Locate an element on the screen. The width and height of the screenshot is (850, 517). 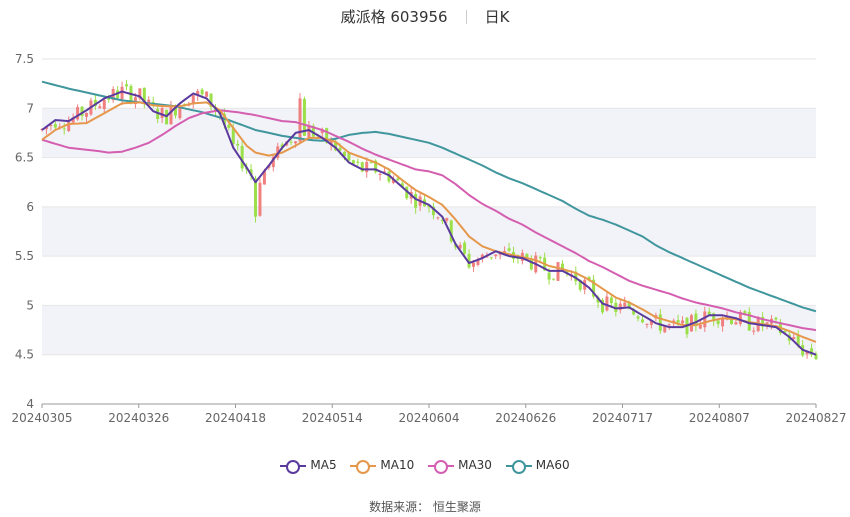
y-tick-label: 5 is located at coordinates (30, 305).